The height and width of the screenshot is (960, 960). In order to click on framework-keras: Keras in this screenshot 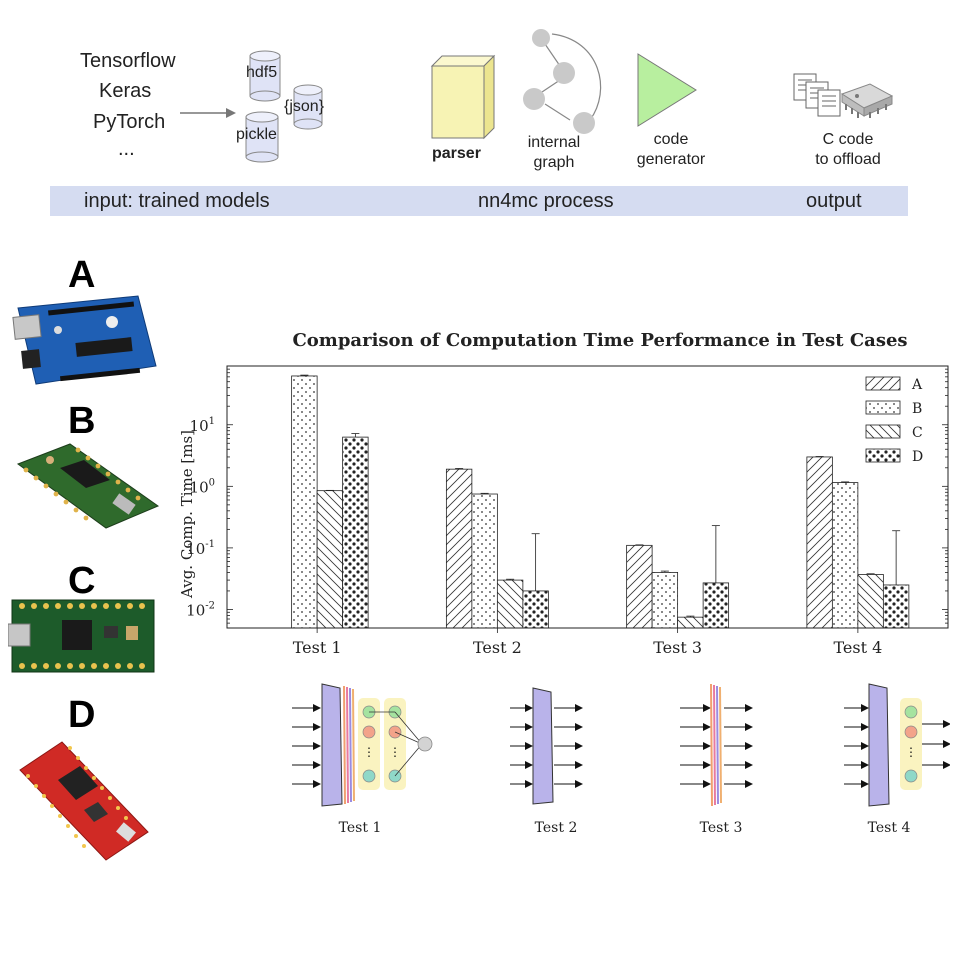, I will do `click(125, 91)`.